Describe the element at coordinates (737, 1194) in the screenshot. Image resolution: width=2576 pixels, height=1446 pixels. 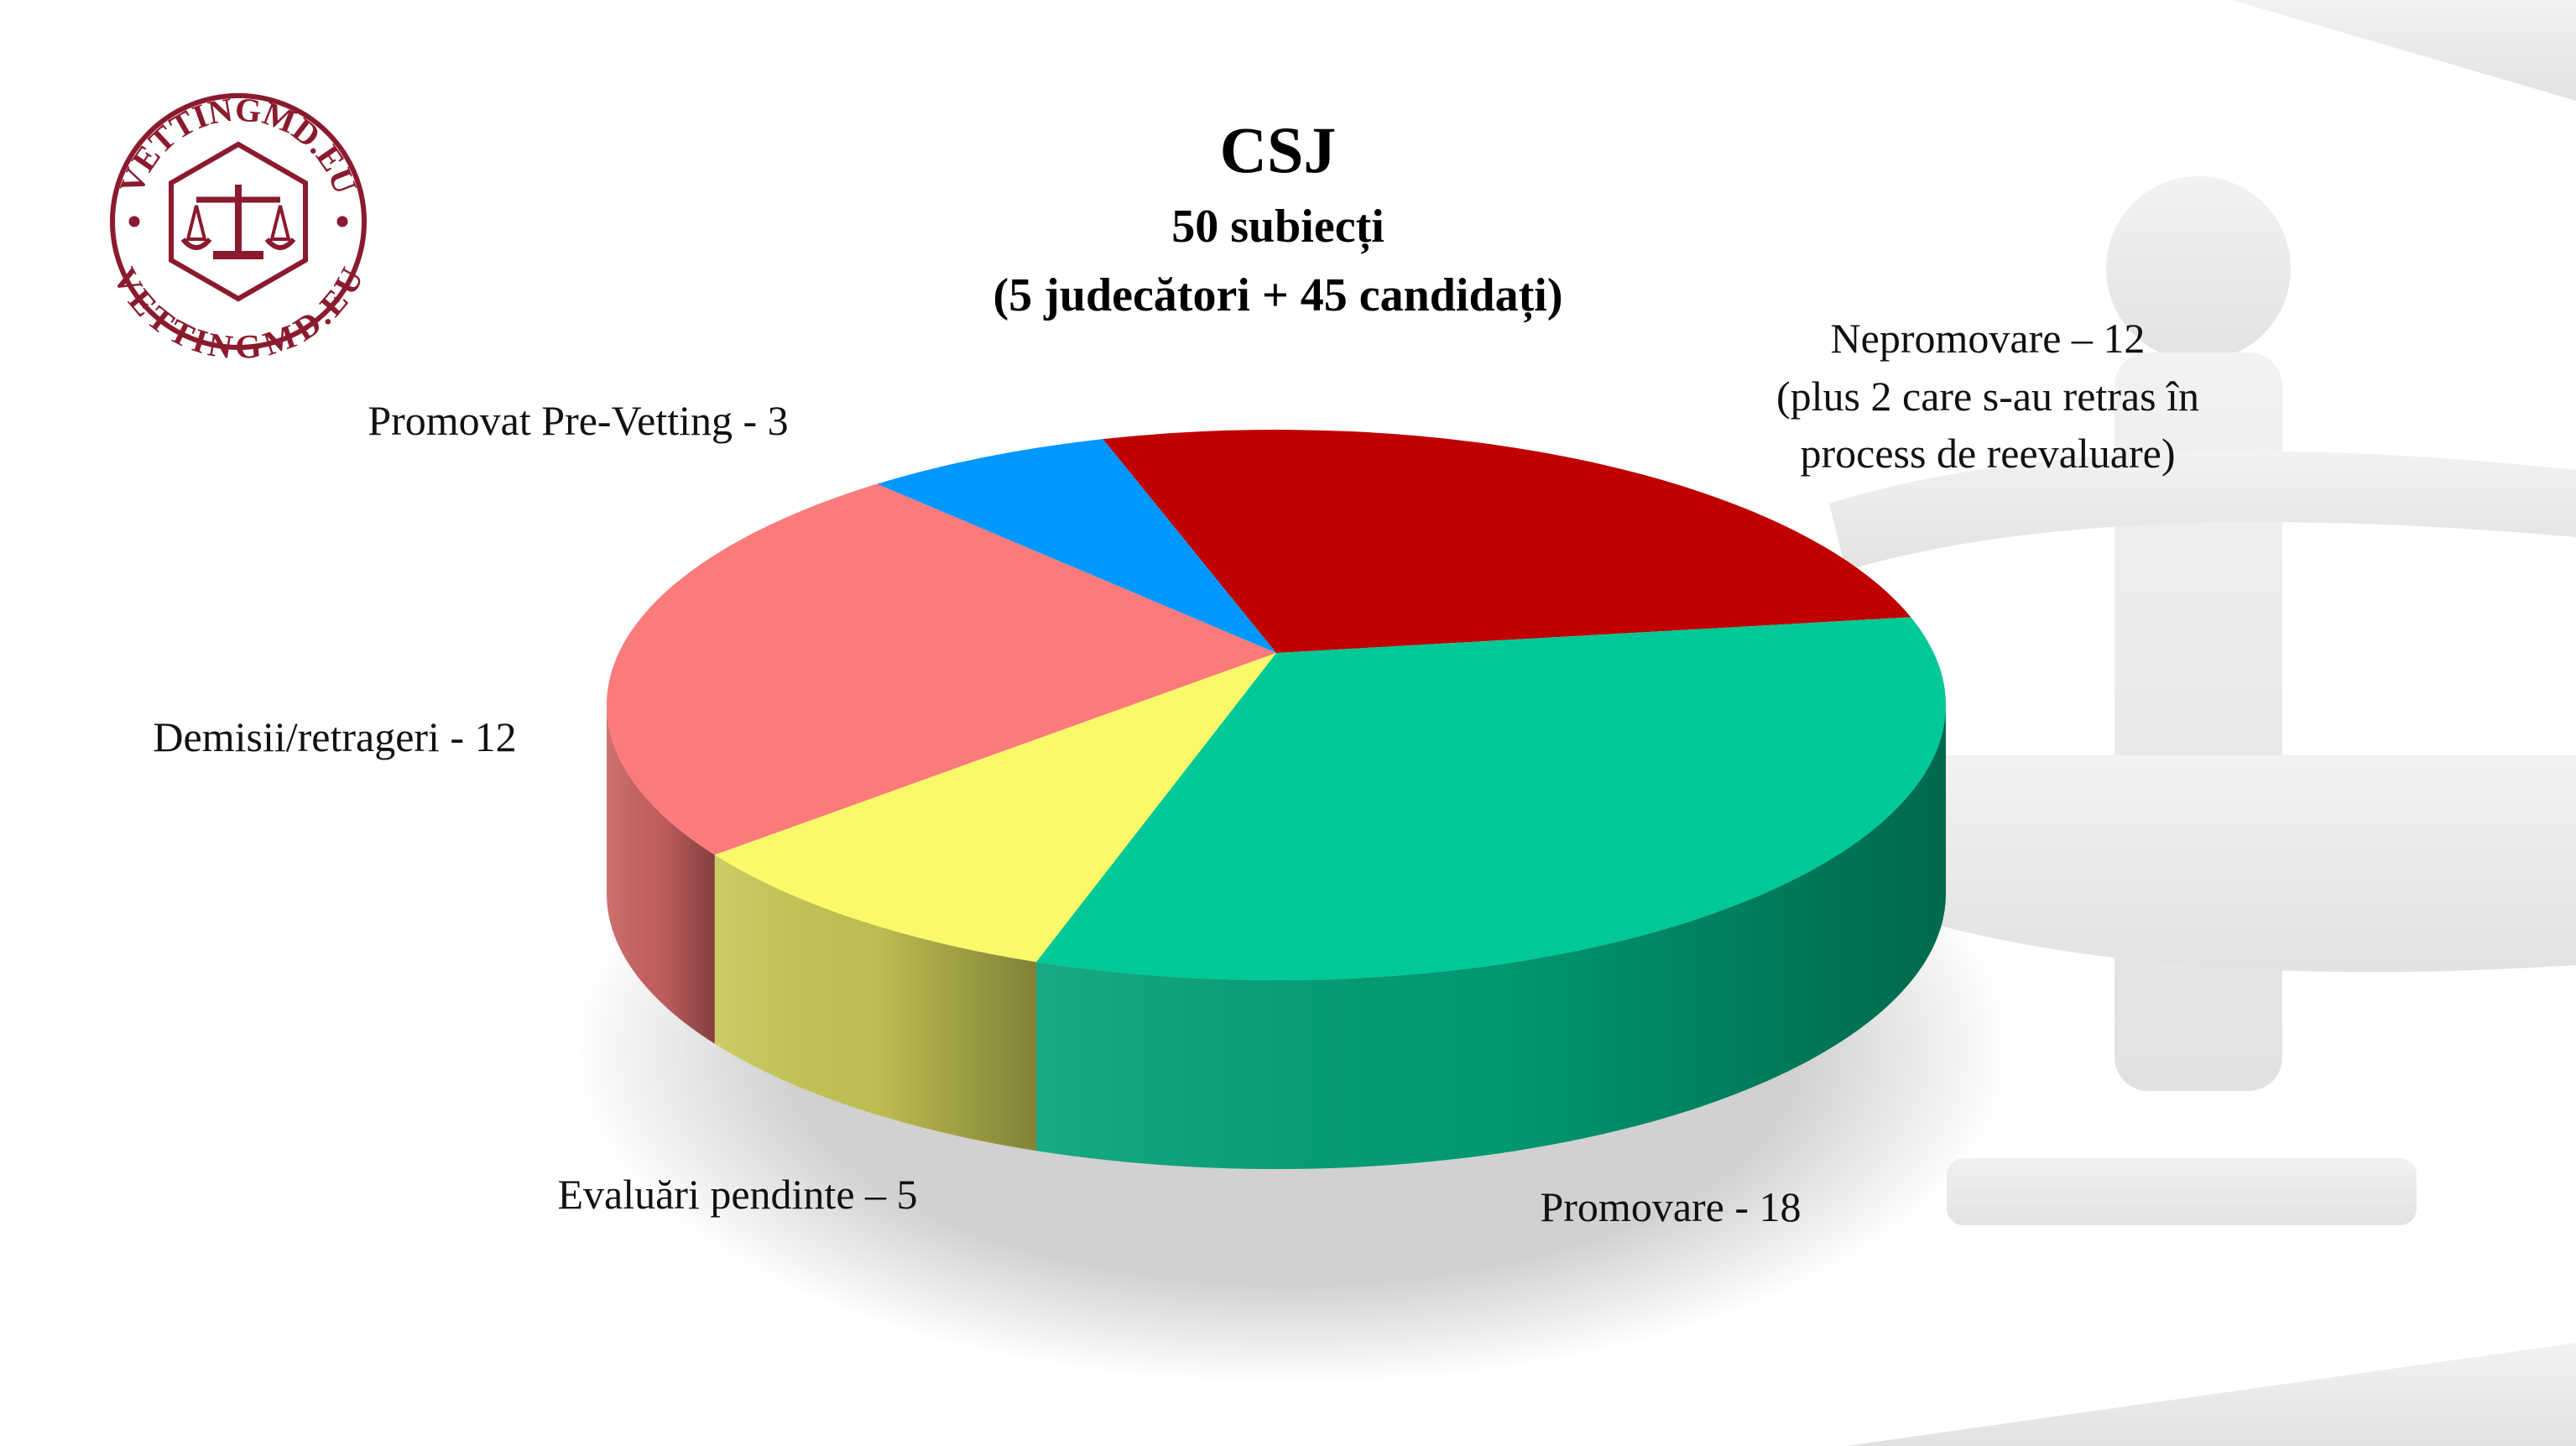
I see `slice-label: Evaluări pendinte – 5` at that location.